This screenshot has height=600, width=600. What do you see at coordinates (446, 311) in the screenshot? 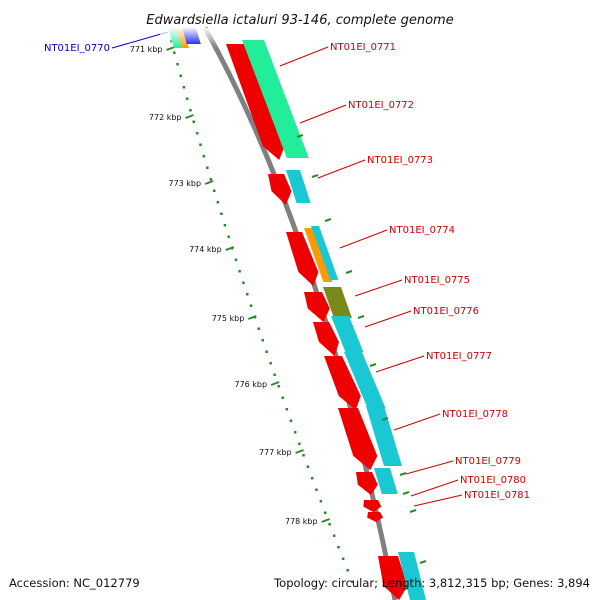
I see `gene-label: NT01EI_0776` at bounding box center [446, 311].